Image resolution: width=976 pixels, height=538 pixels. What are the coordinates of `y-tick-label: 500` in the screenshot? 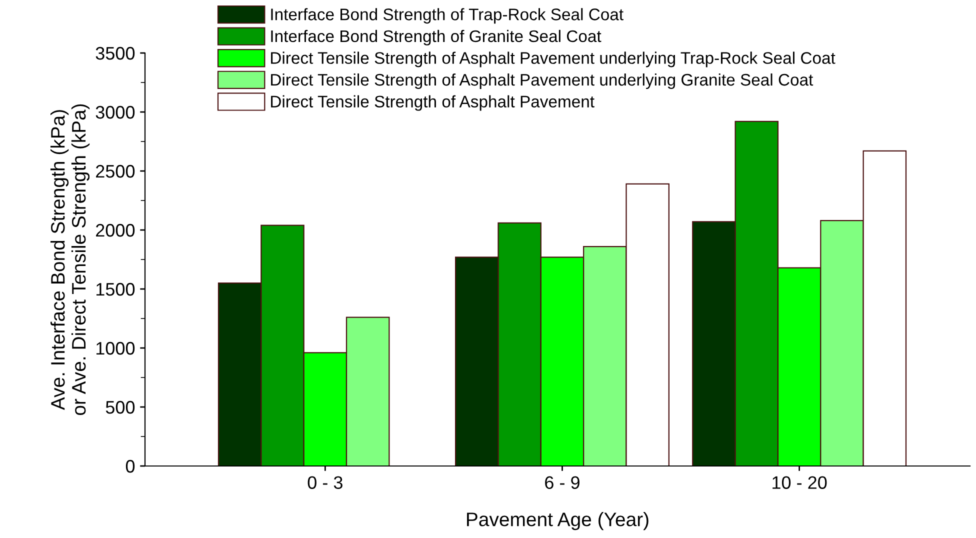 It's located at (120, 407).